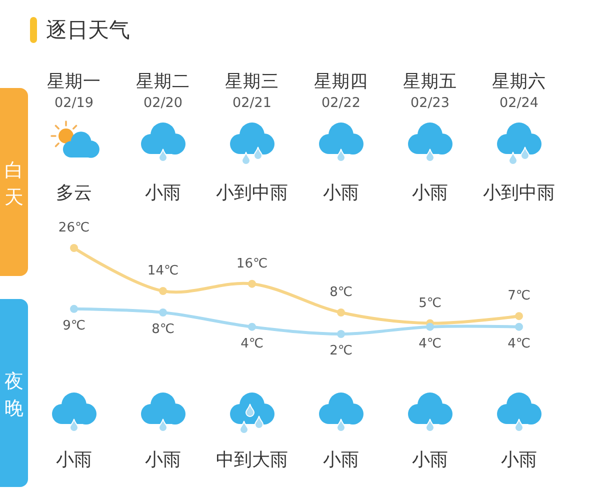 The image size is (594, 500). Describe the element at coordinates (88, 30) in the screenshot. I see `chart-title: 逐日天气` at that location.